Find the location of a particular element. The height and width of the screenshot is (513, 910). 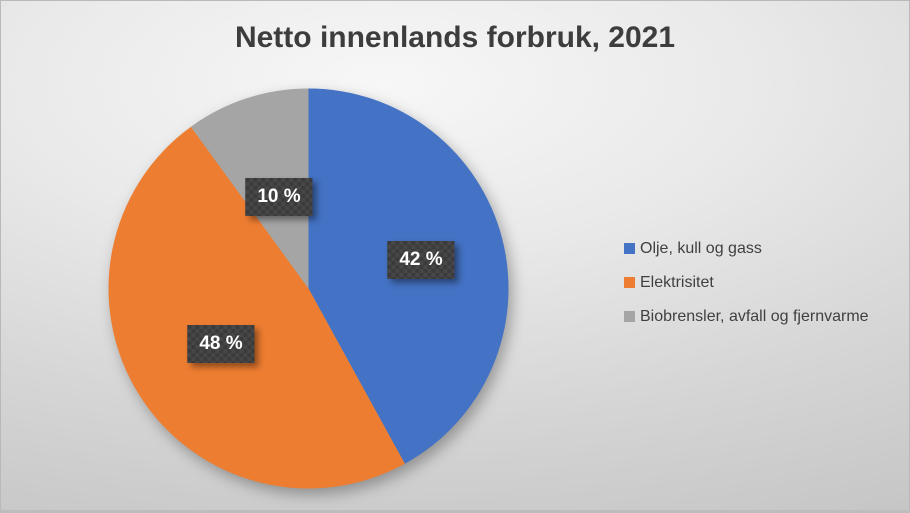

data-label-2: 10 % is located at coordinates (279, 197).